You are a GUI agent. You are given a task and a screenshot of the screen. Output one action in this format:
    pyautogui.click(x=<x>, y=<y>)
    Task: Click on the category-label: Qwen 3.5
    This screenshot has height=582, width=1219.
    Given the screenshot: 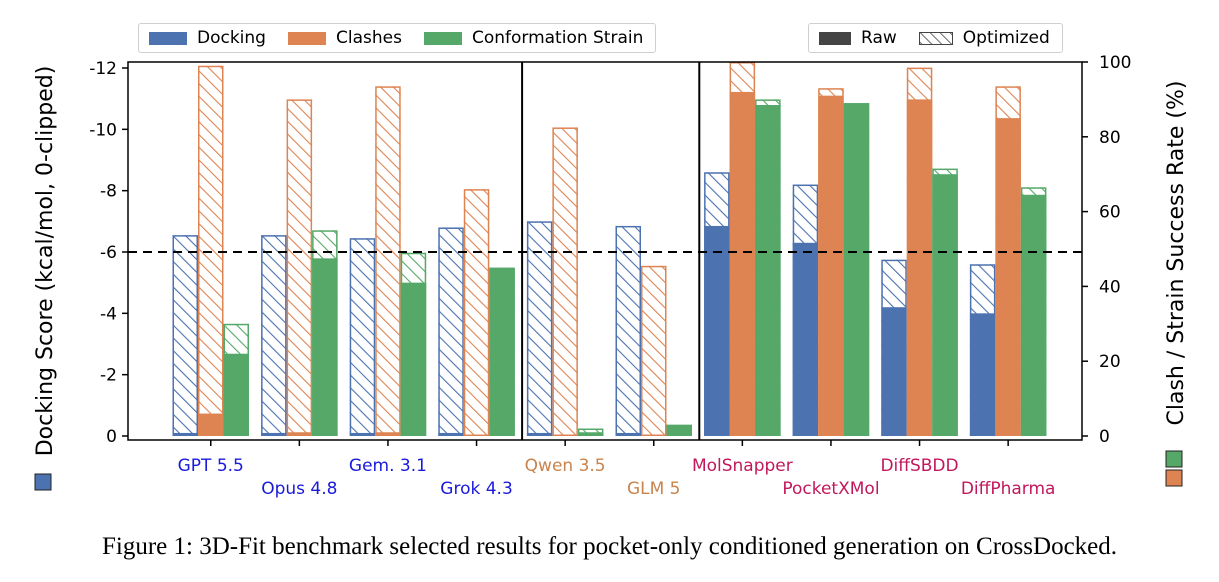 What is the action you would take?
    pyautogui.click(x=565, y=466)
    